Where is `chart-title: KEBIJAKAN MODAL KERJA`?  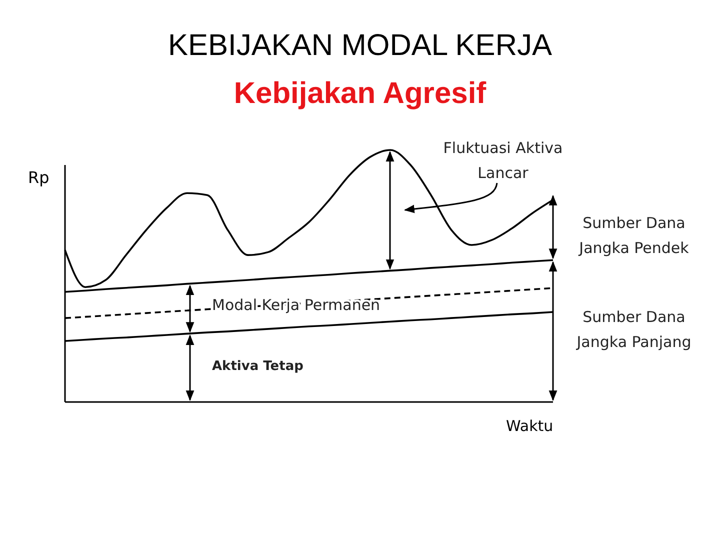 chart-title: KEBIJAKAN MODAL KERJA is located at coordinates (360, 45).